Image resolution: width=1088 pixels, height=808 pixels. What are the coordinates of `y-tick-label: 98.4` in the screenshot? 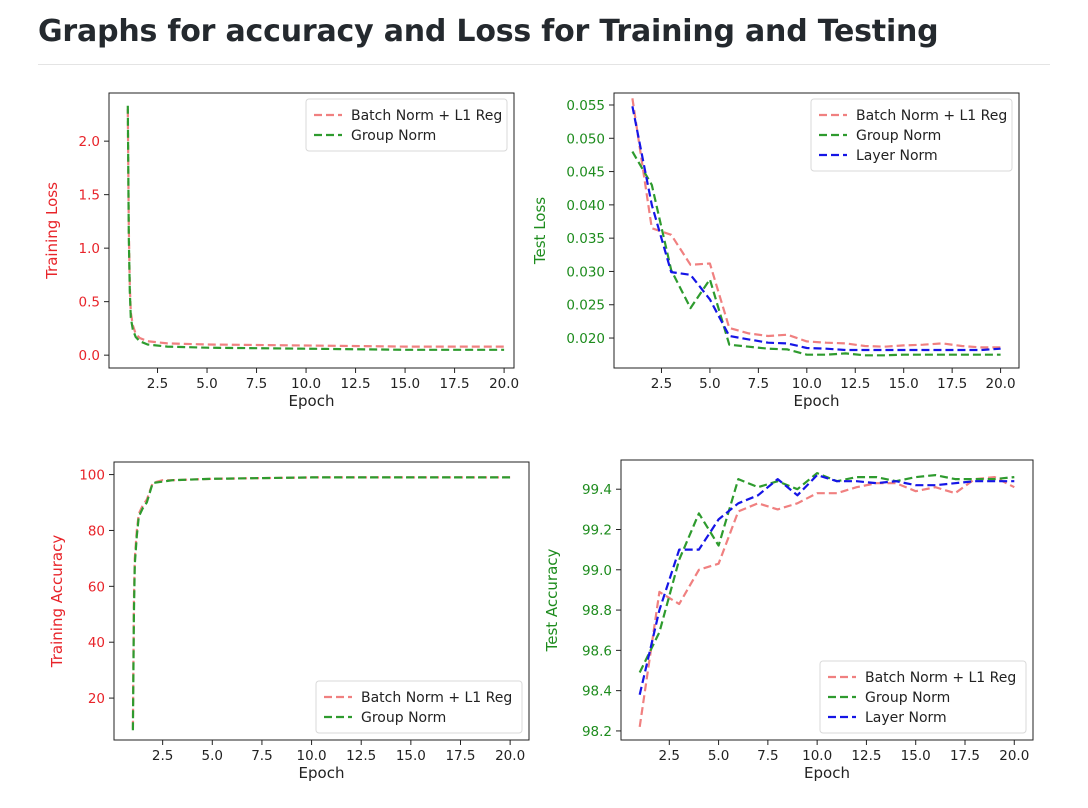 It's located at (597, 692).